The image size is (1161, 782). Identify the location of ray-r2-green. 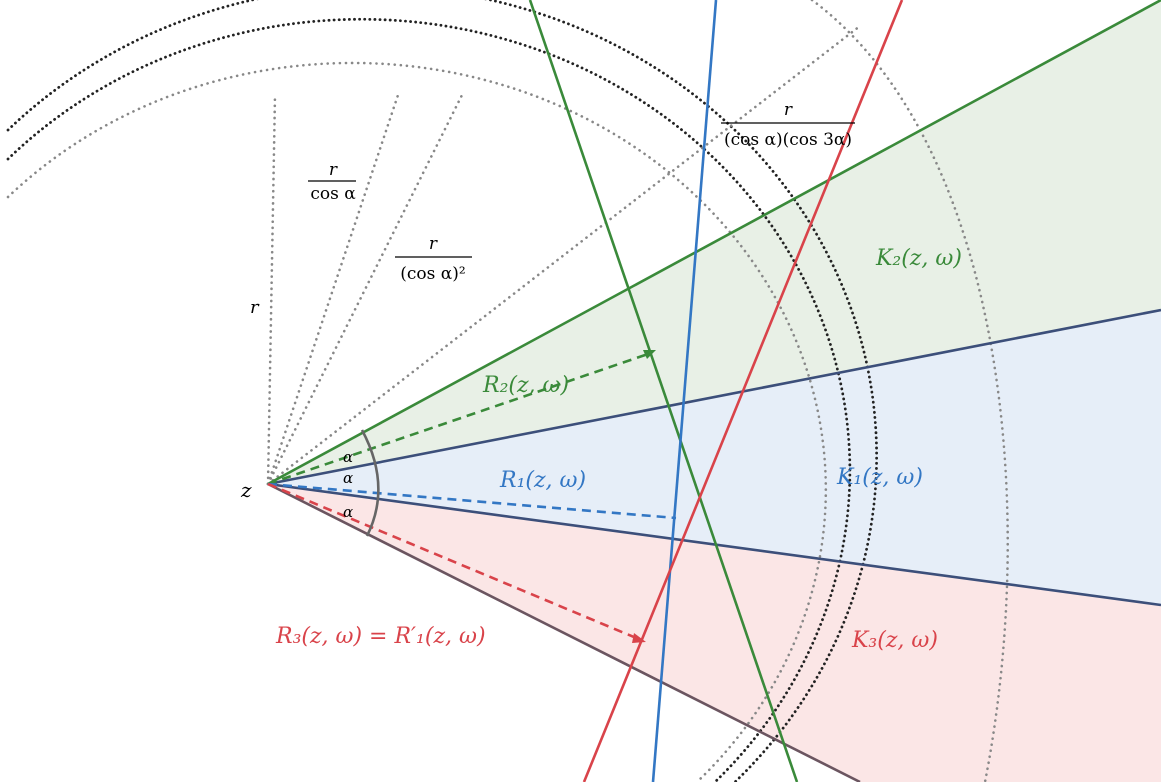
(459, 418).